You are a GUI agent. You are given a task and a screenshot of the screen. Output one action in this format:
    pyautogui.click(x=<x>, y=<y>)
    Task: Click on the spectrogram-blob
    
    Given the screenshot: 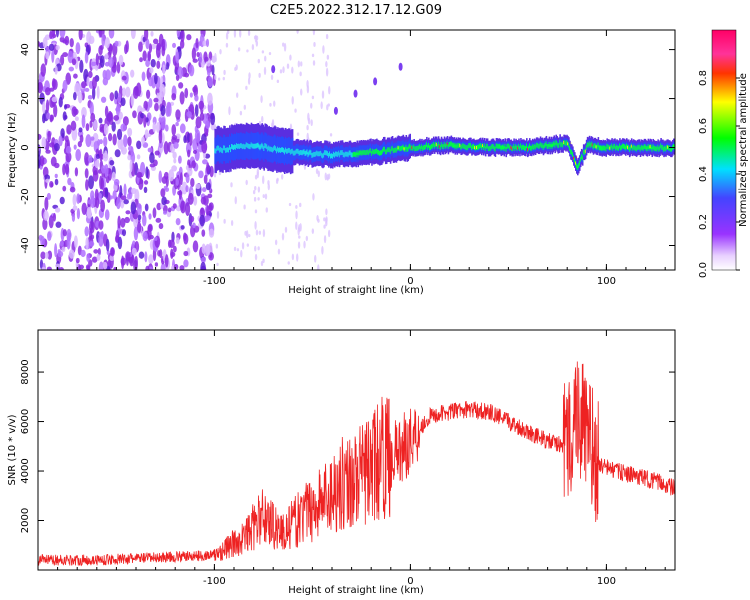 What is the action you would take?
    pyautogui.click(x=375, y=81)
    